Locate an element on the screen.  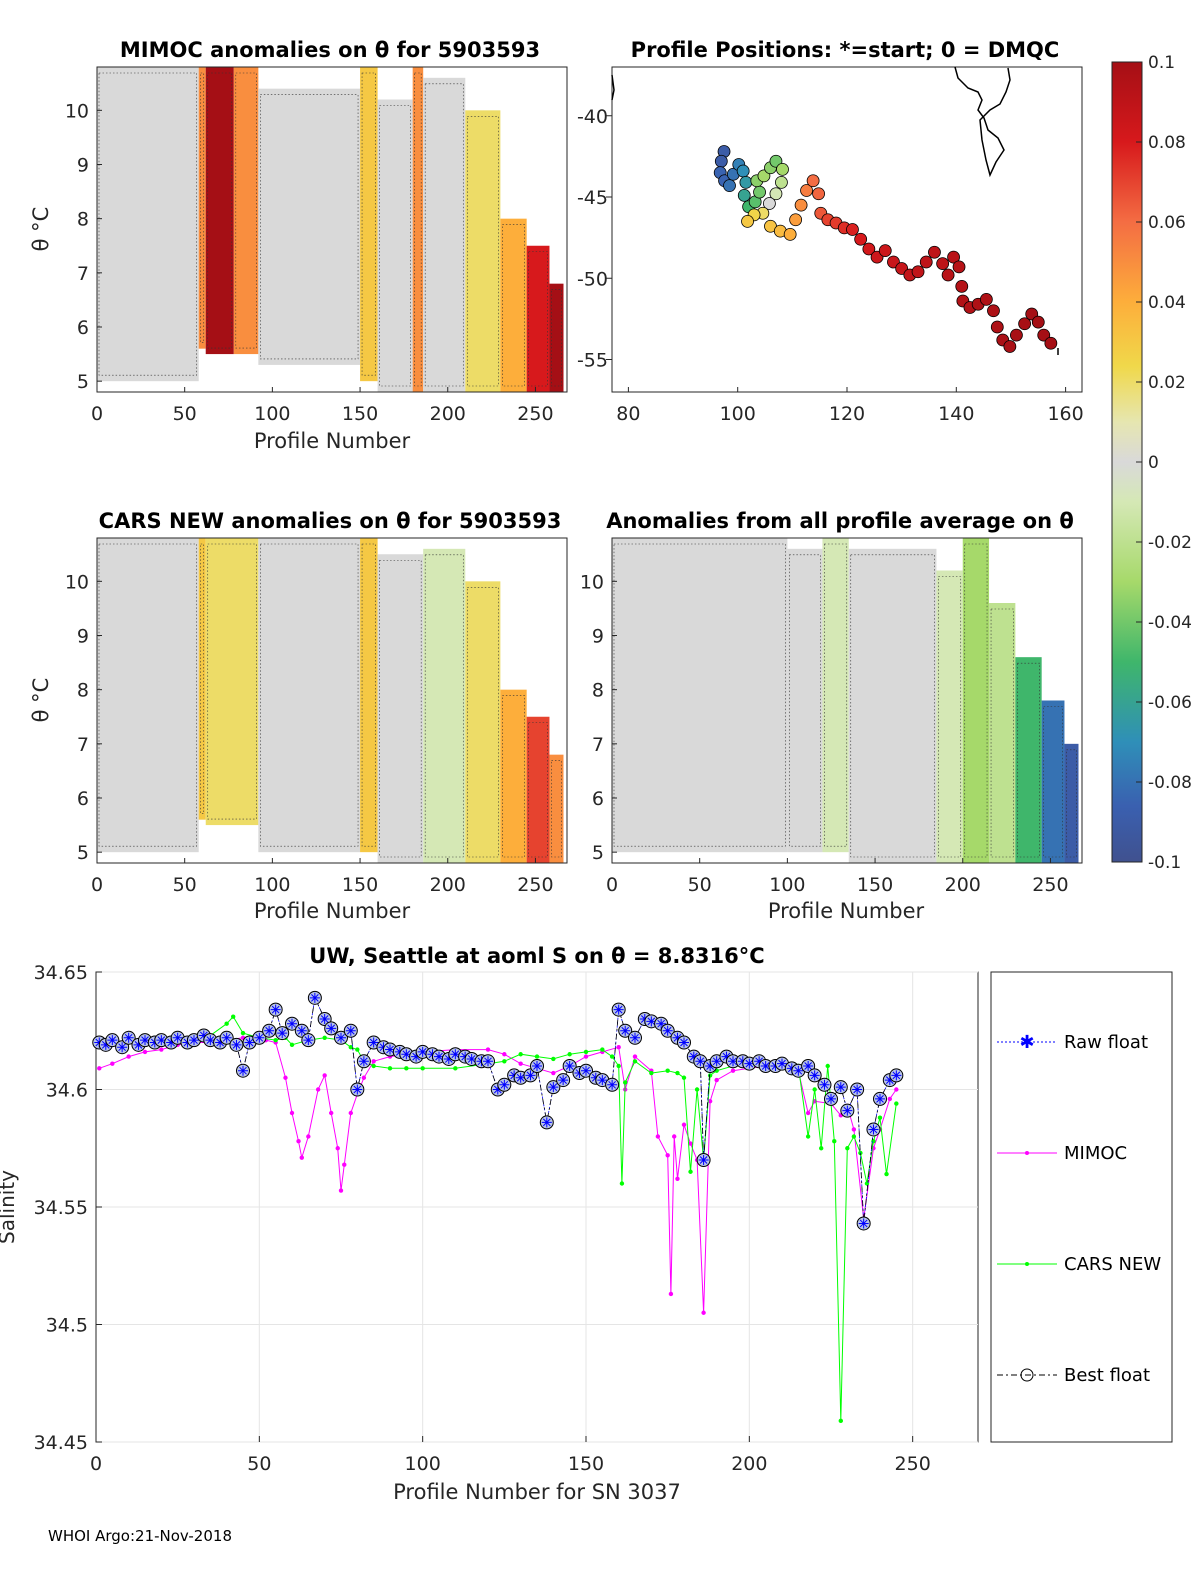
y-tick-label: 7 is located at coordinates (83, 745).